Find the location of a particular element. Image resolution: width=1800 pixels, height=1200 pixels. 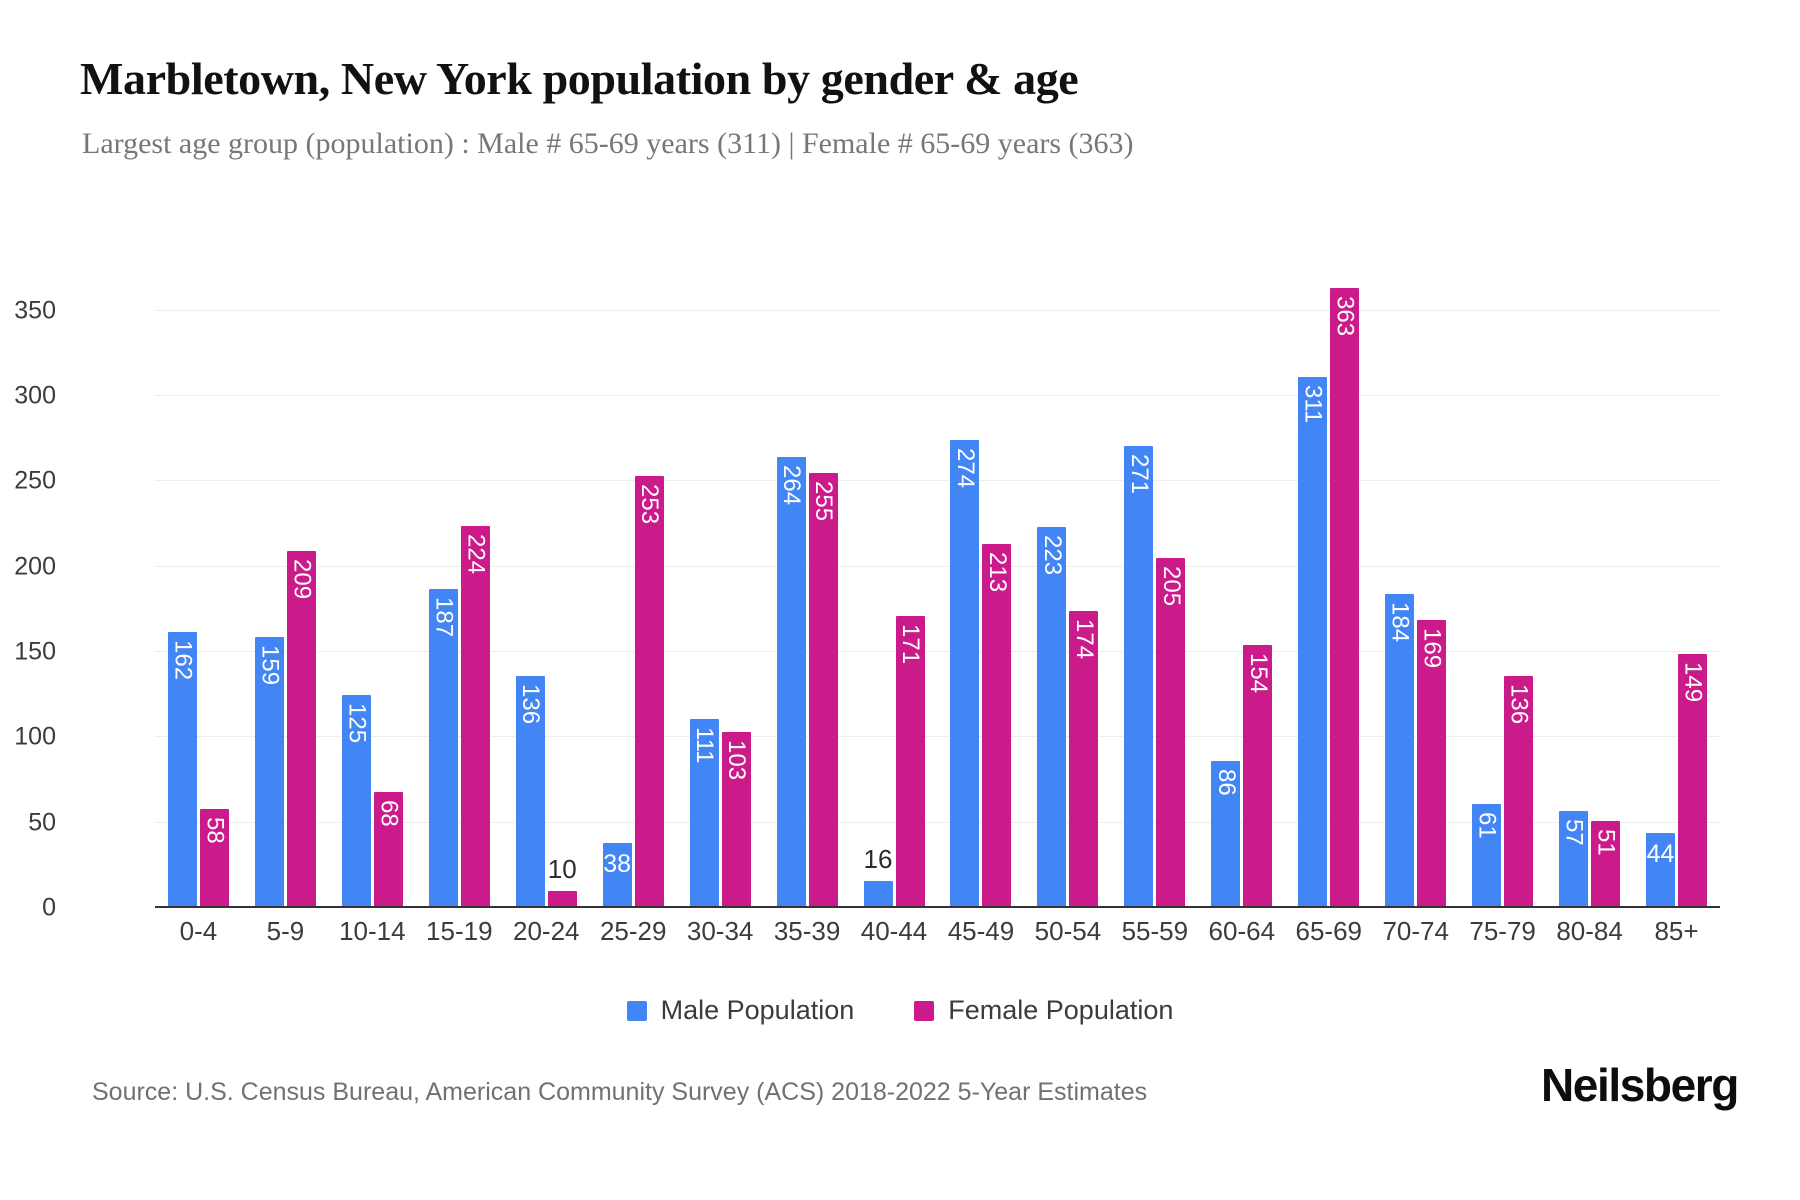

bar-female: 255 is located at coordinates (823, 690).